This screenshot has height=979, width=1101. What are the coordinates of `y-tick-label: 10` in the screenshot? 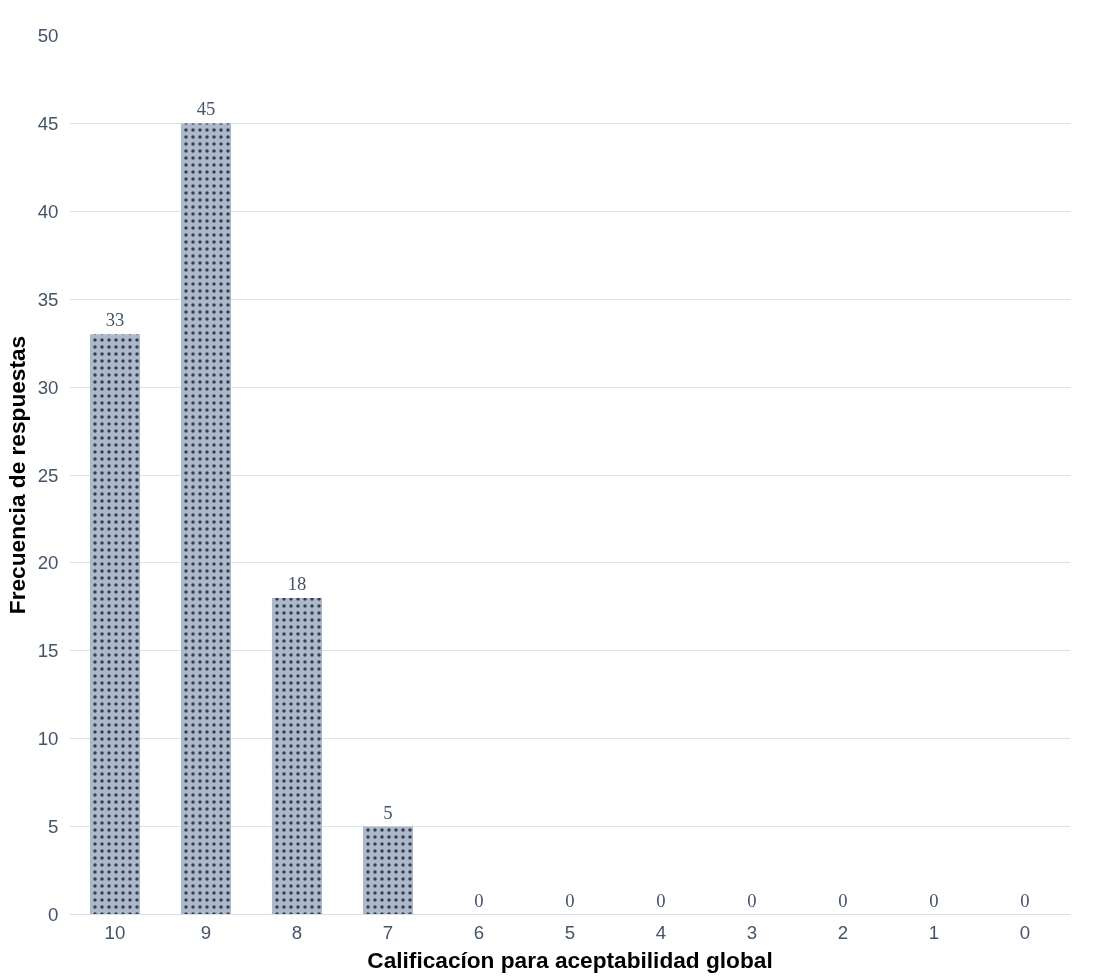 It's located at (48, 739).